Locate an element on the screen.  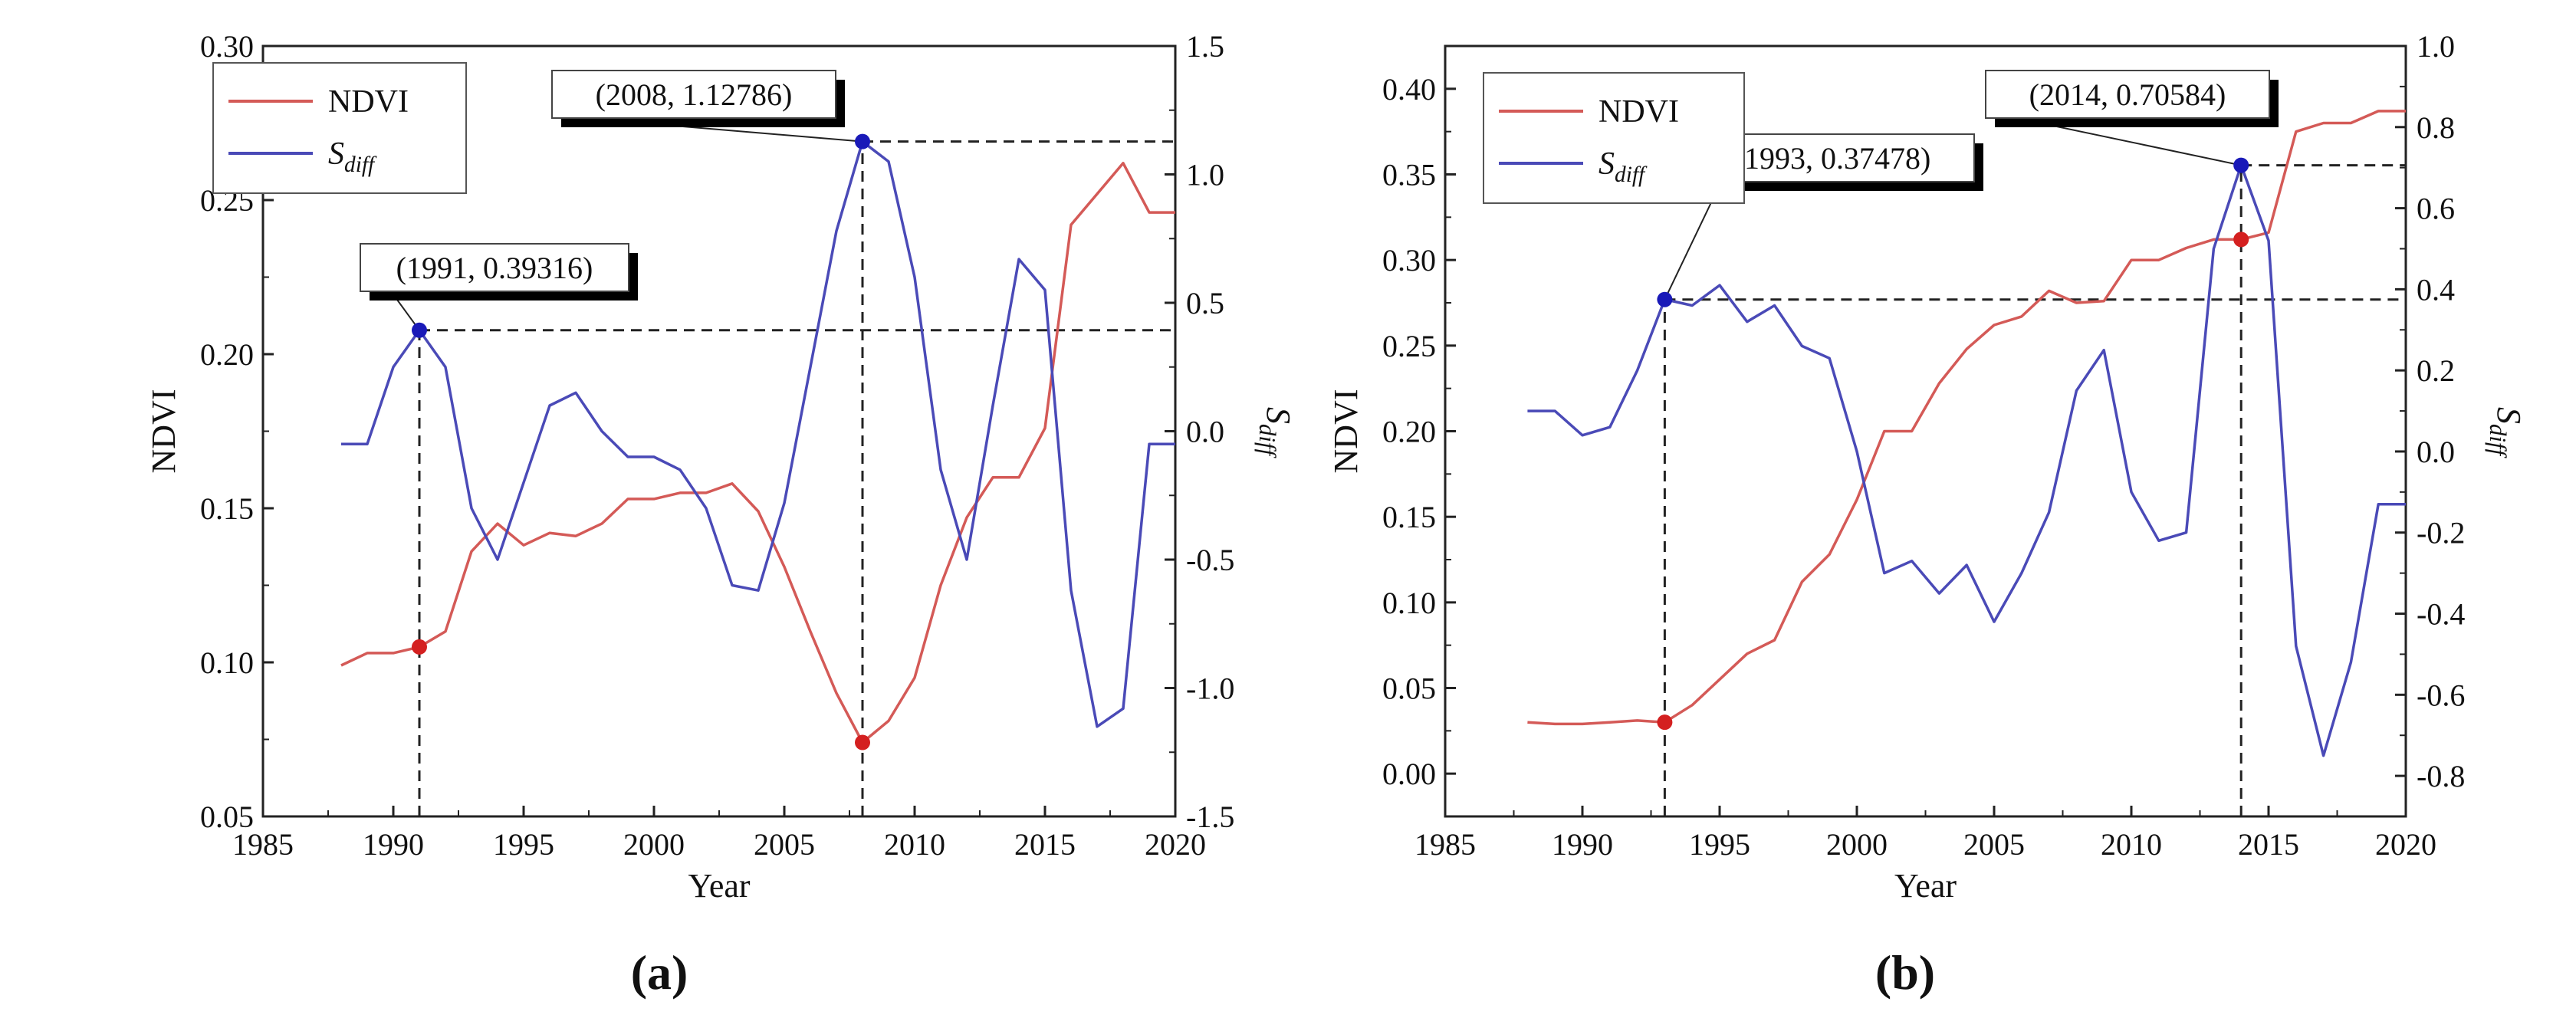
y2-tick-label: -0.2 is located at coordinates (2441, 533).